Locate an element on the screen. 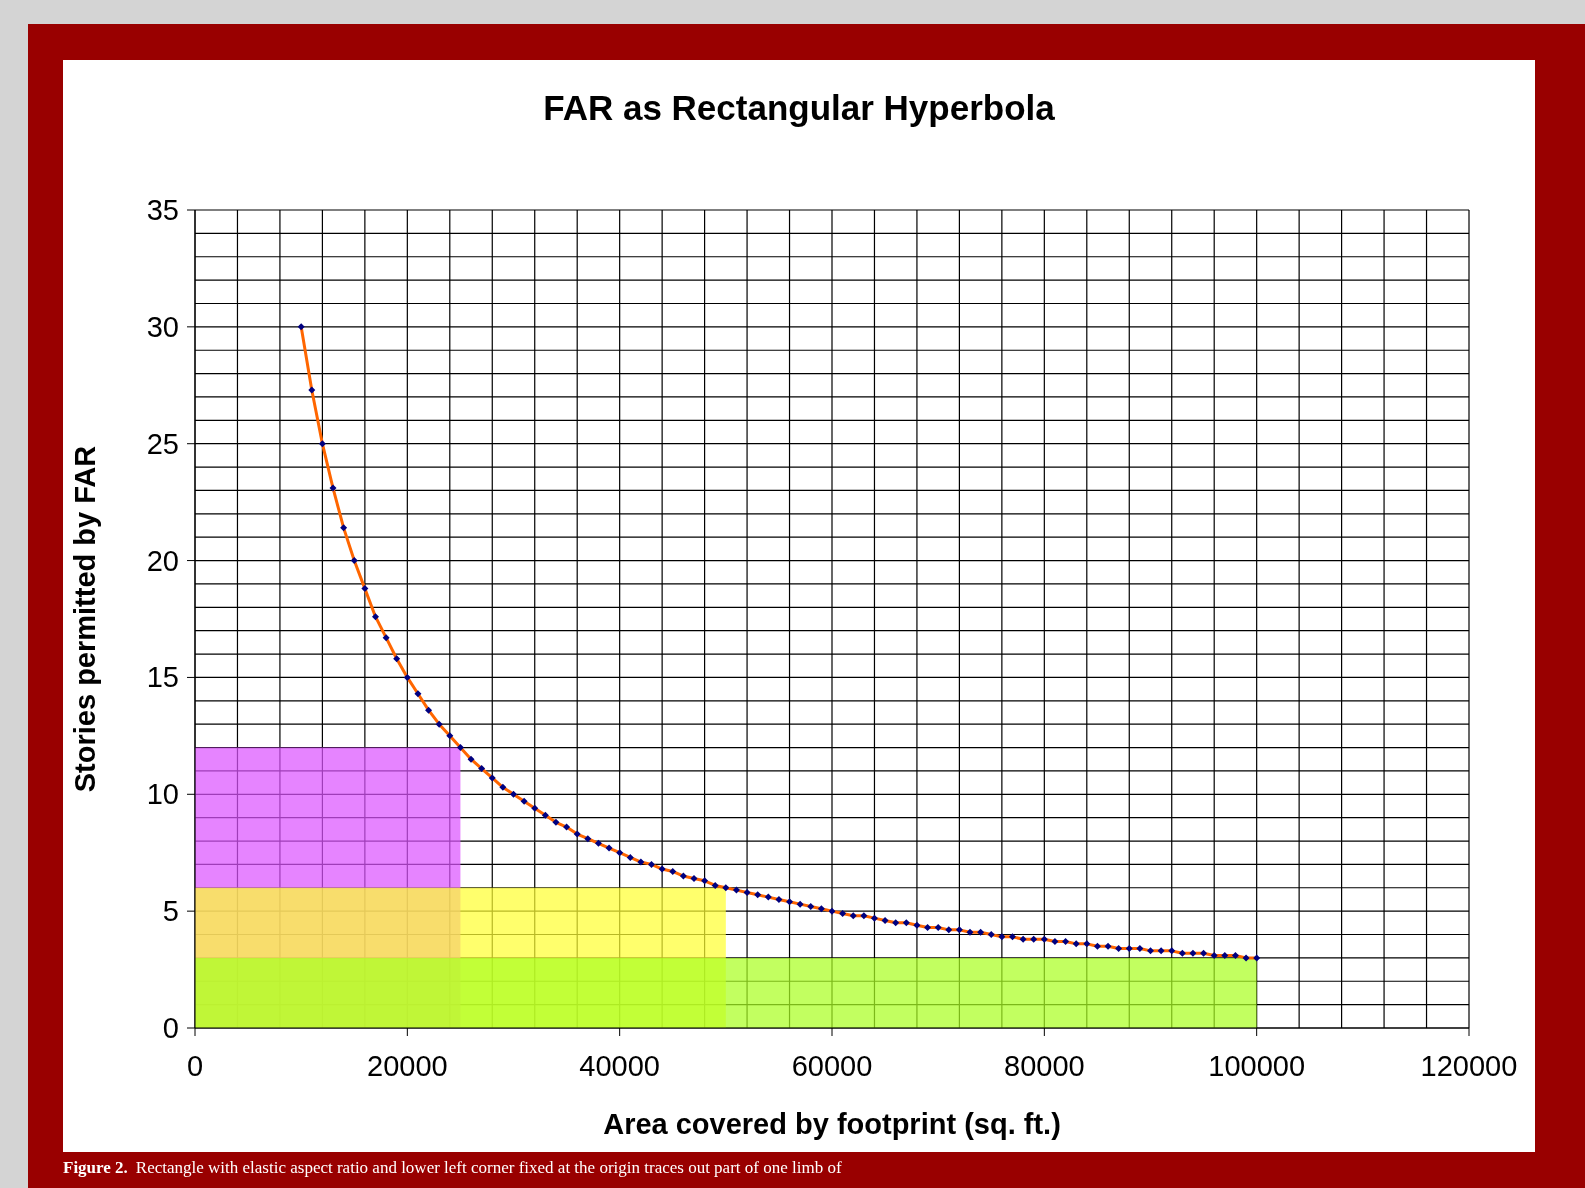 Image resolution: width=1585 pixels, height=1188 pixels. y-axis-title: Stories permitted by FAR is located at coordinates (85, 619).